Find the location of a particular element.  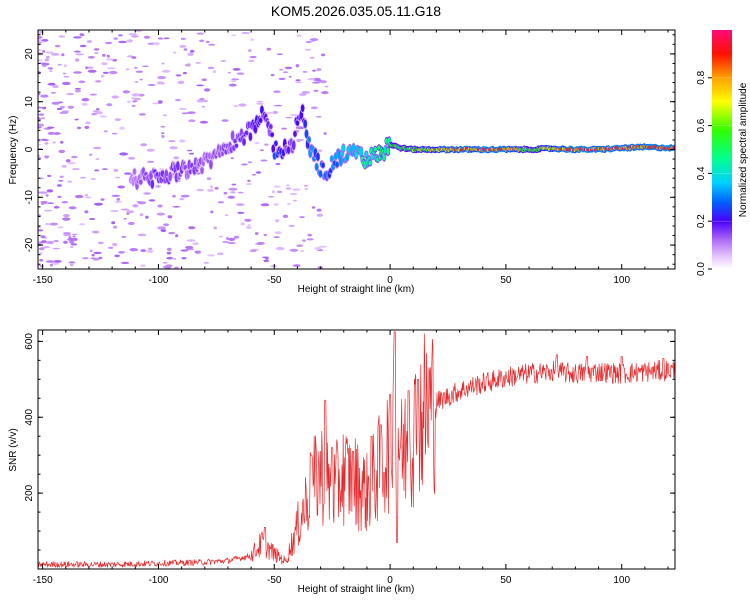

x-tick-label: 50 is located at coordinates (506, 580).